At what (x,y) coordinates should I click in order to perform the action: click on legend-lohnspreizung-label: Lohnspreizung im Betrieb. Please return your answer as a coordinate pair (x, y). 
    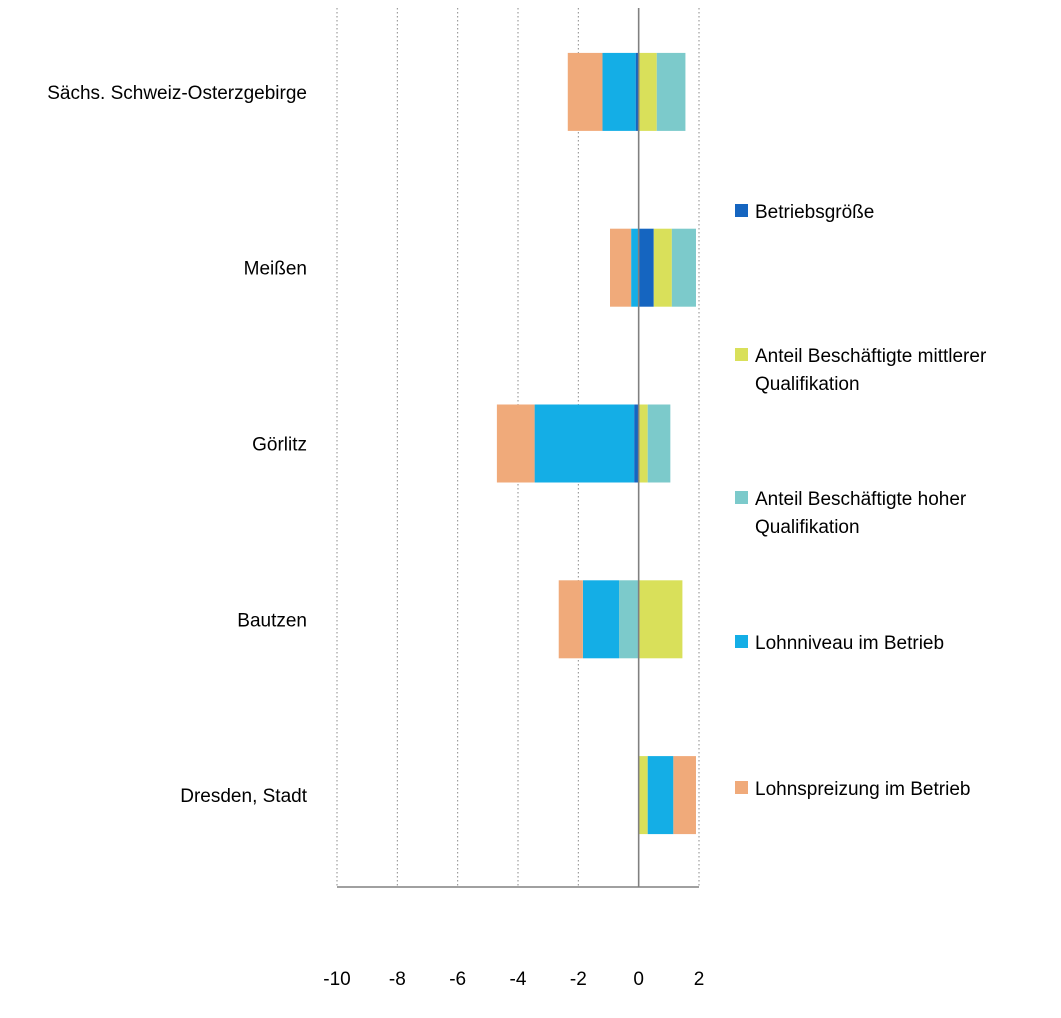
    Looking at the image, I should click on (862, 789).